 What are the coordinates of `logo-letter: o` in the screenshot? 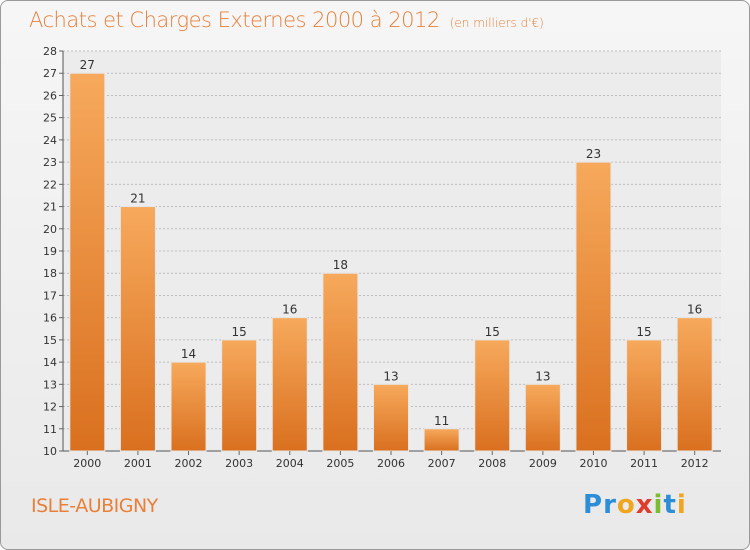 It's located at (626, 505).